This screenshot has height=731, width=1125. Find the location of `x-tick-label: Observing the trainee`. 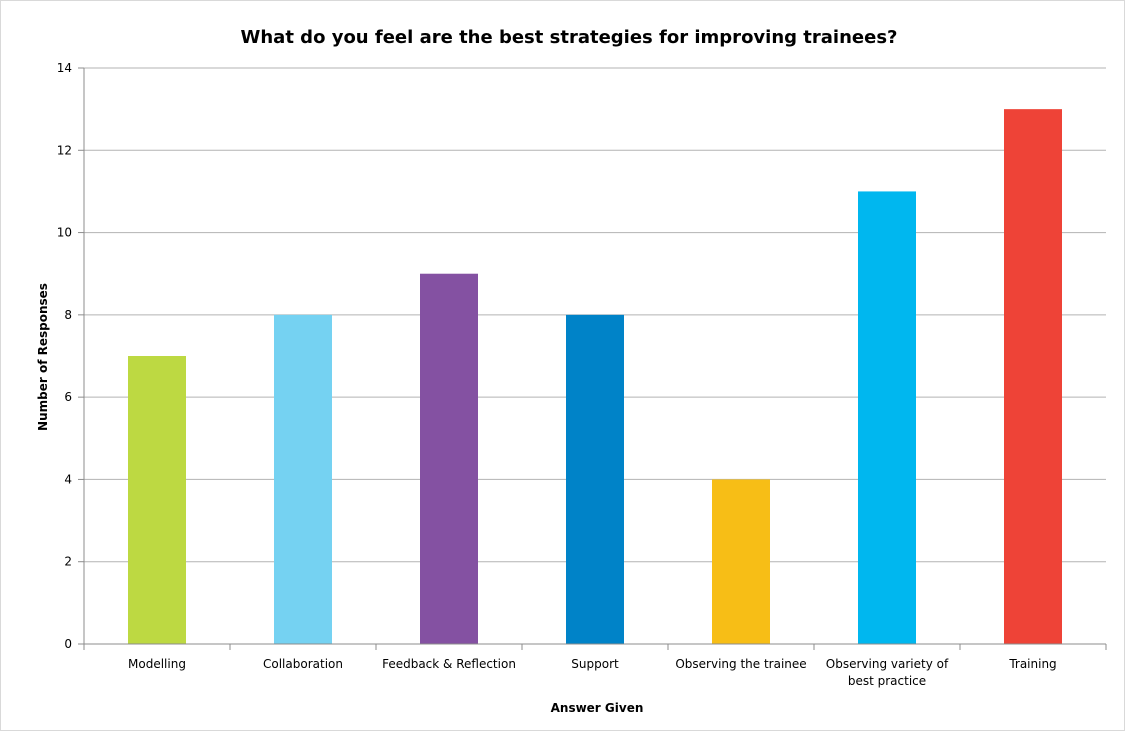

x-tick-label: Observing the trainee is located at coordinates (740, 664).